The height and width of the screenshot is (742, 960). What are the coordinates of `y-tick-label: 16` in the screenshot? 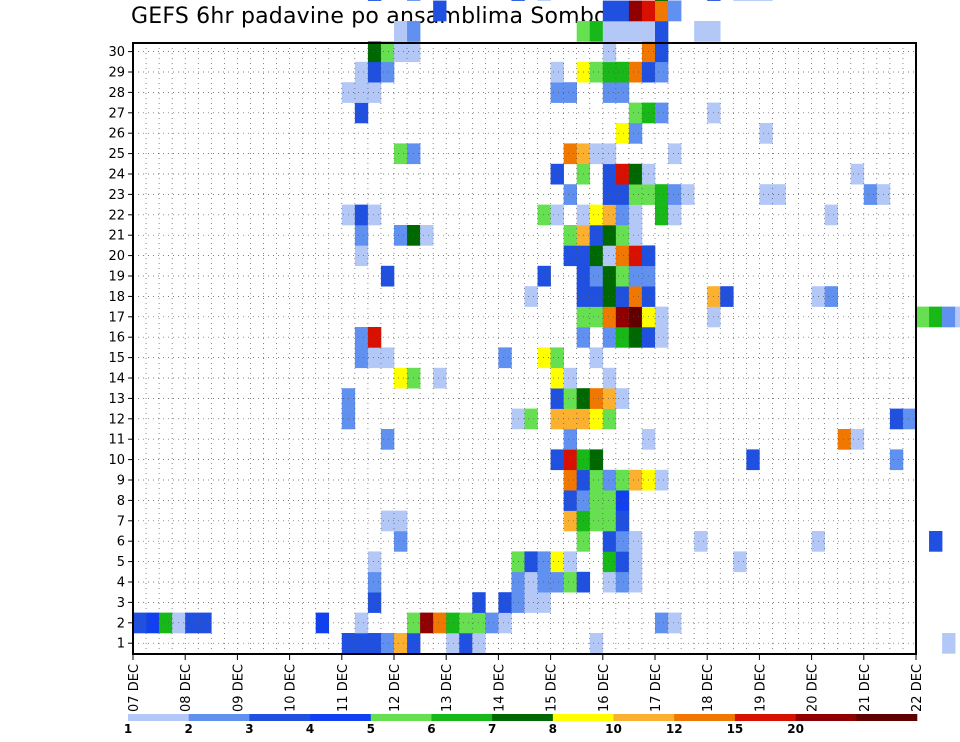 It's located at (116, 338).